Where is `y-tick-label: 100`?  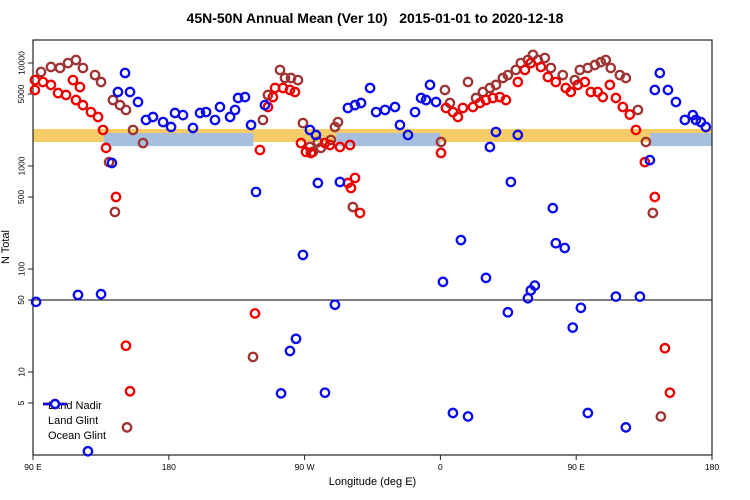 y-tick-label: 100 is located at coordinates (21, 269).